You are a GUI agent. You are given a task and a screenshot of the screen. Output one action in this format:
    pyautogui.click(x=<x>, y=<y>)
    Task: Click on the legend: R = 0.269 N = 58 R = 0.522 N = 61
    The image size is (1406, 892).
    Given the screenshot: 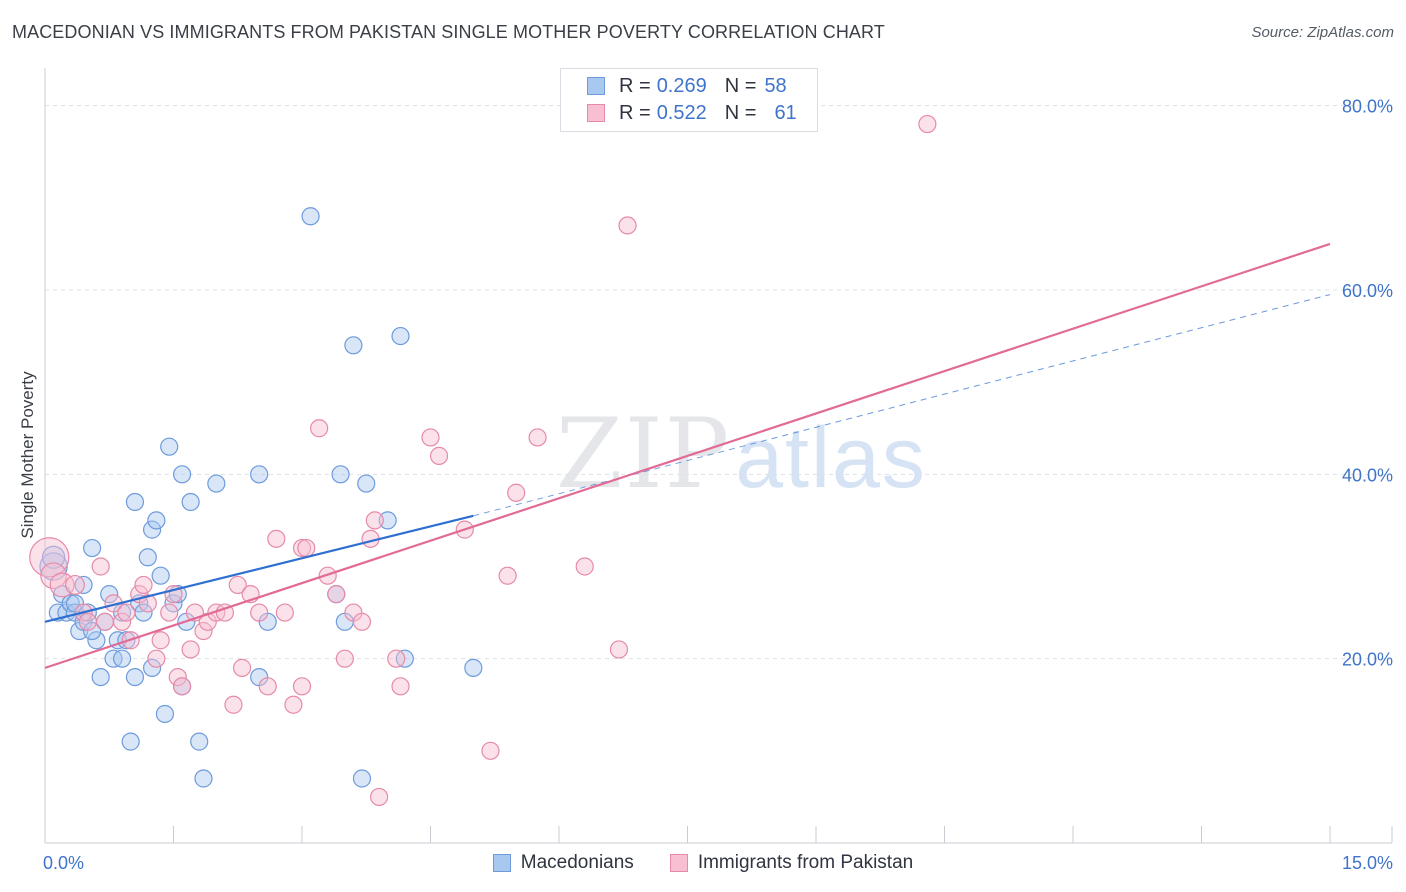 What is the action you would take?
    pyautogui.click(x=689, y=100)
    